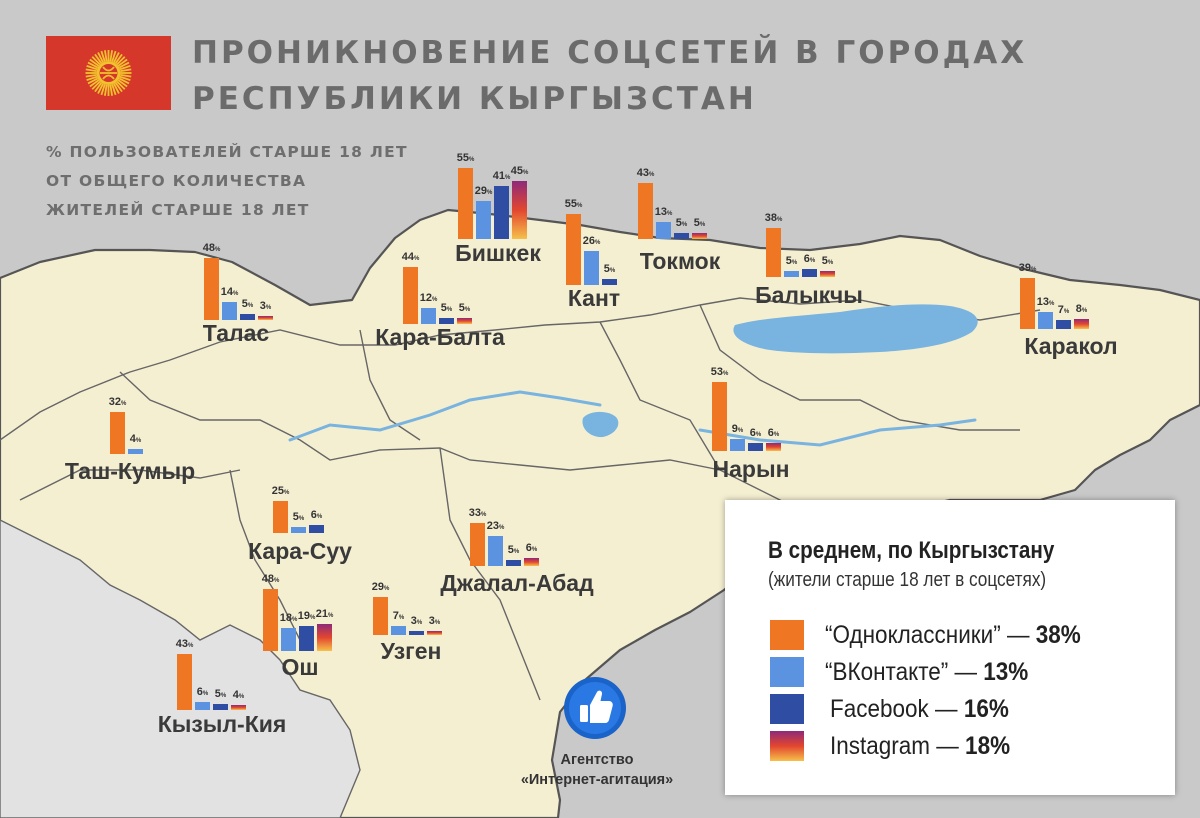  What do you see at coordinates (716, 372) in the screenshot?
I see `bar-value: 53` at bounding box center [716, 372].